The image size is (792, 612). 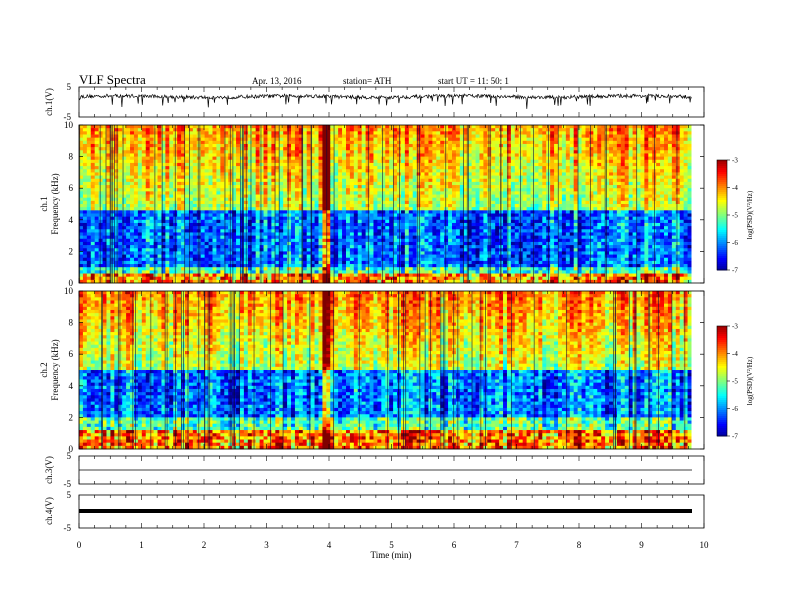 I want to click on ch1-frequency-label: Frequency (kHz), so click(x=55, y=203).